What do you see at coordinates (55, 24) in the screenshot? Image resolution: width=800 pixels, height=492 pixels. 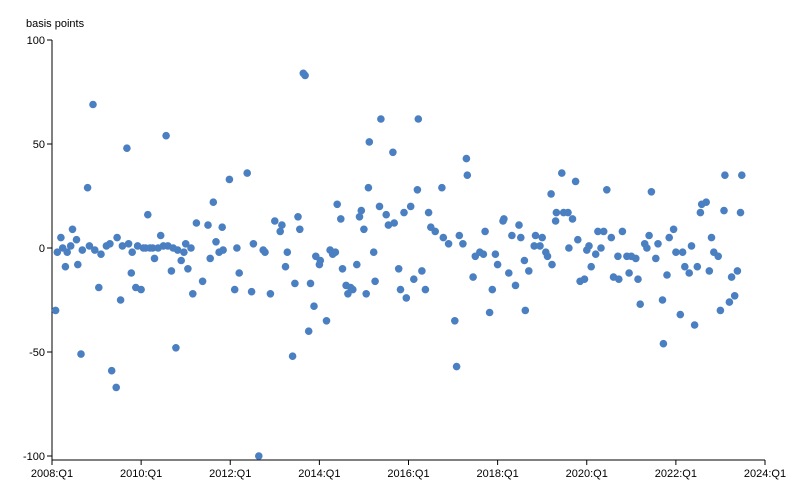 I see `y-axis-label: basis points` at bounding box center [55, 24].